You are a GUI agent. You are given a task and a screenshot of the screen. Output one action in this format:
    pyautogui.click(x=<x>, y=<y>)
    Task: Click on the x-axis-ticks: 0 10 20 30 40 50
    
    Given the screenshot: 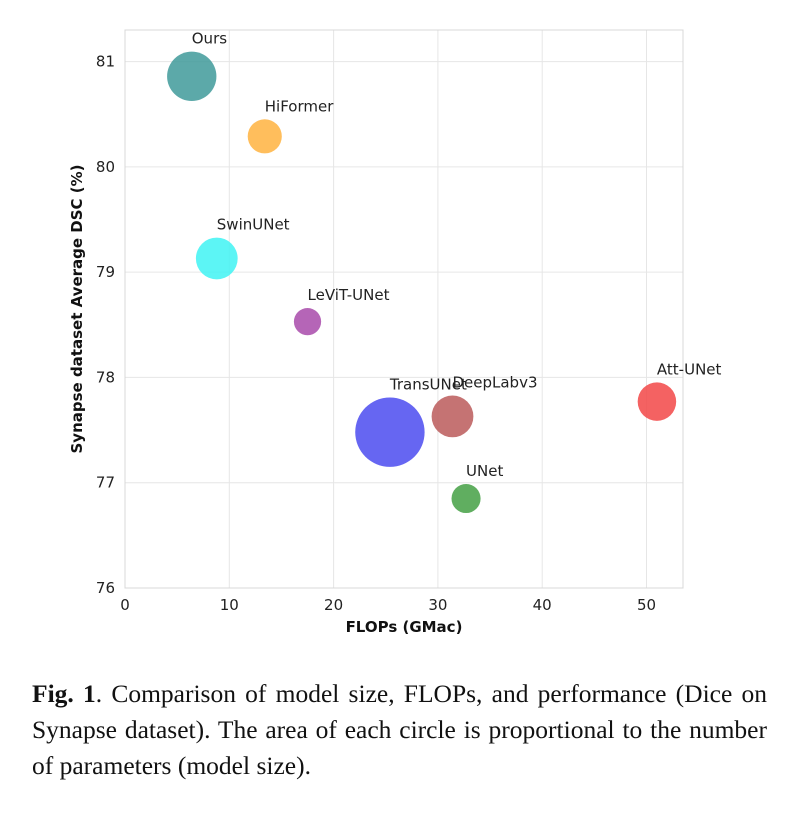 What is the action you would take?
    pyautogui.click(x=388, y=605)
    